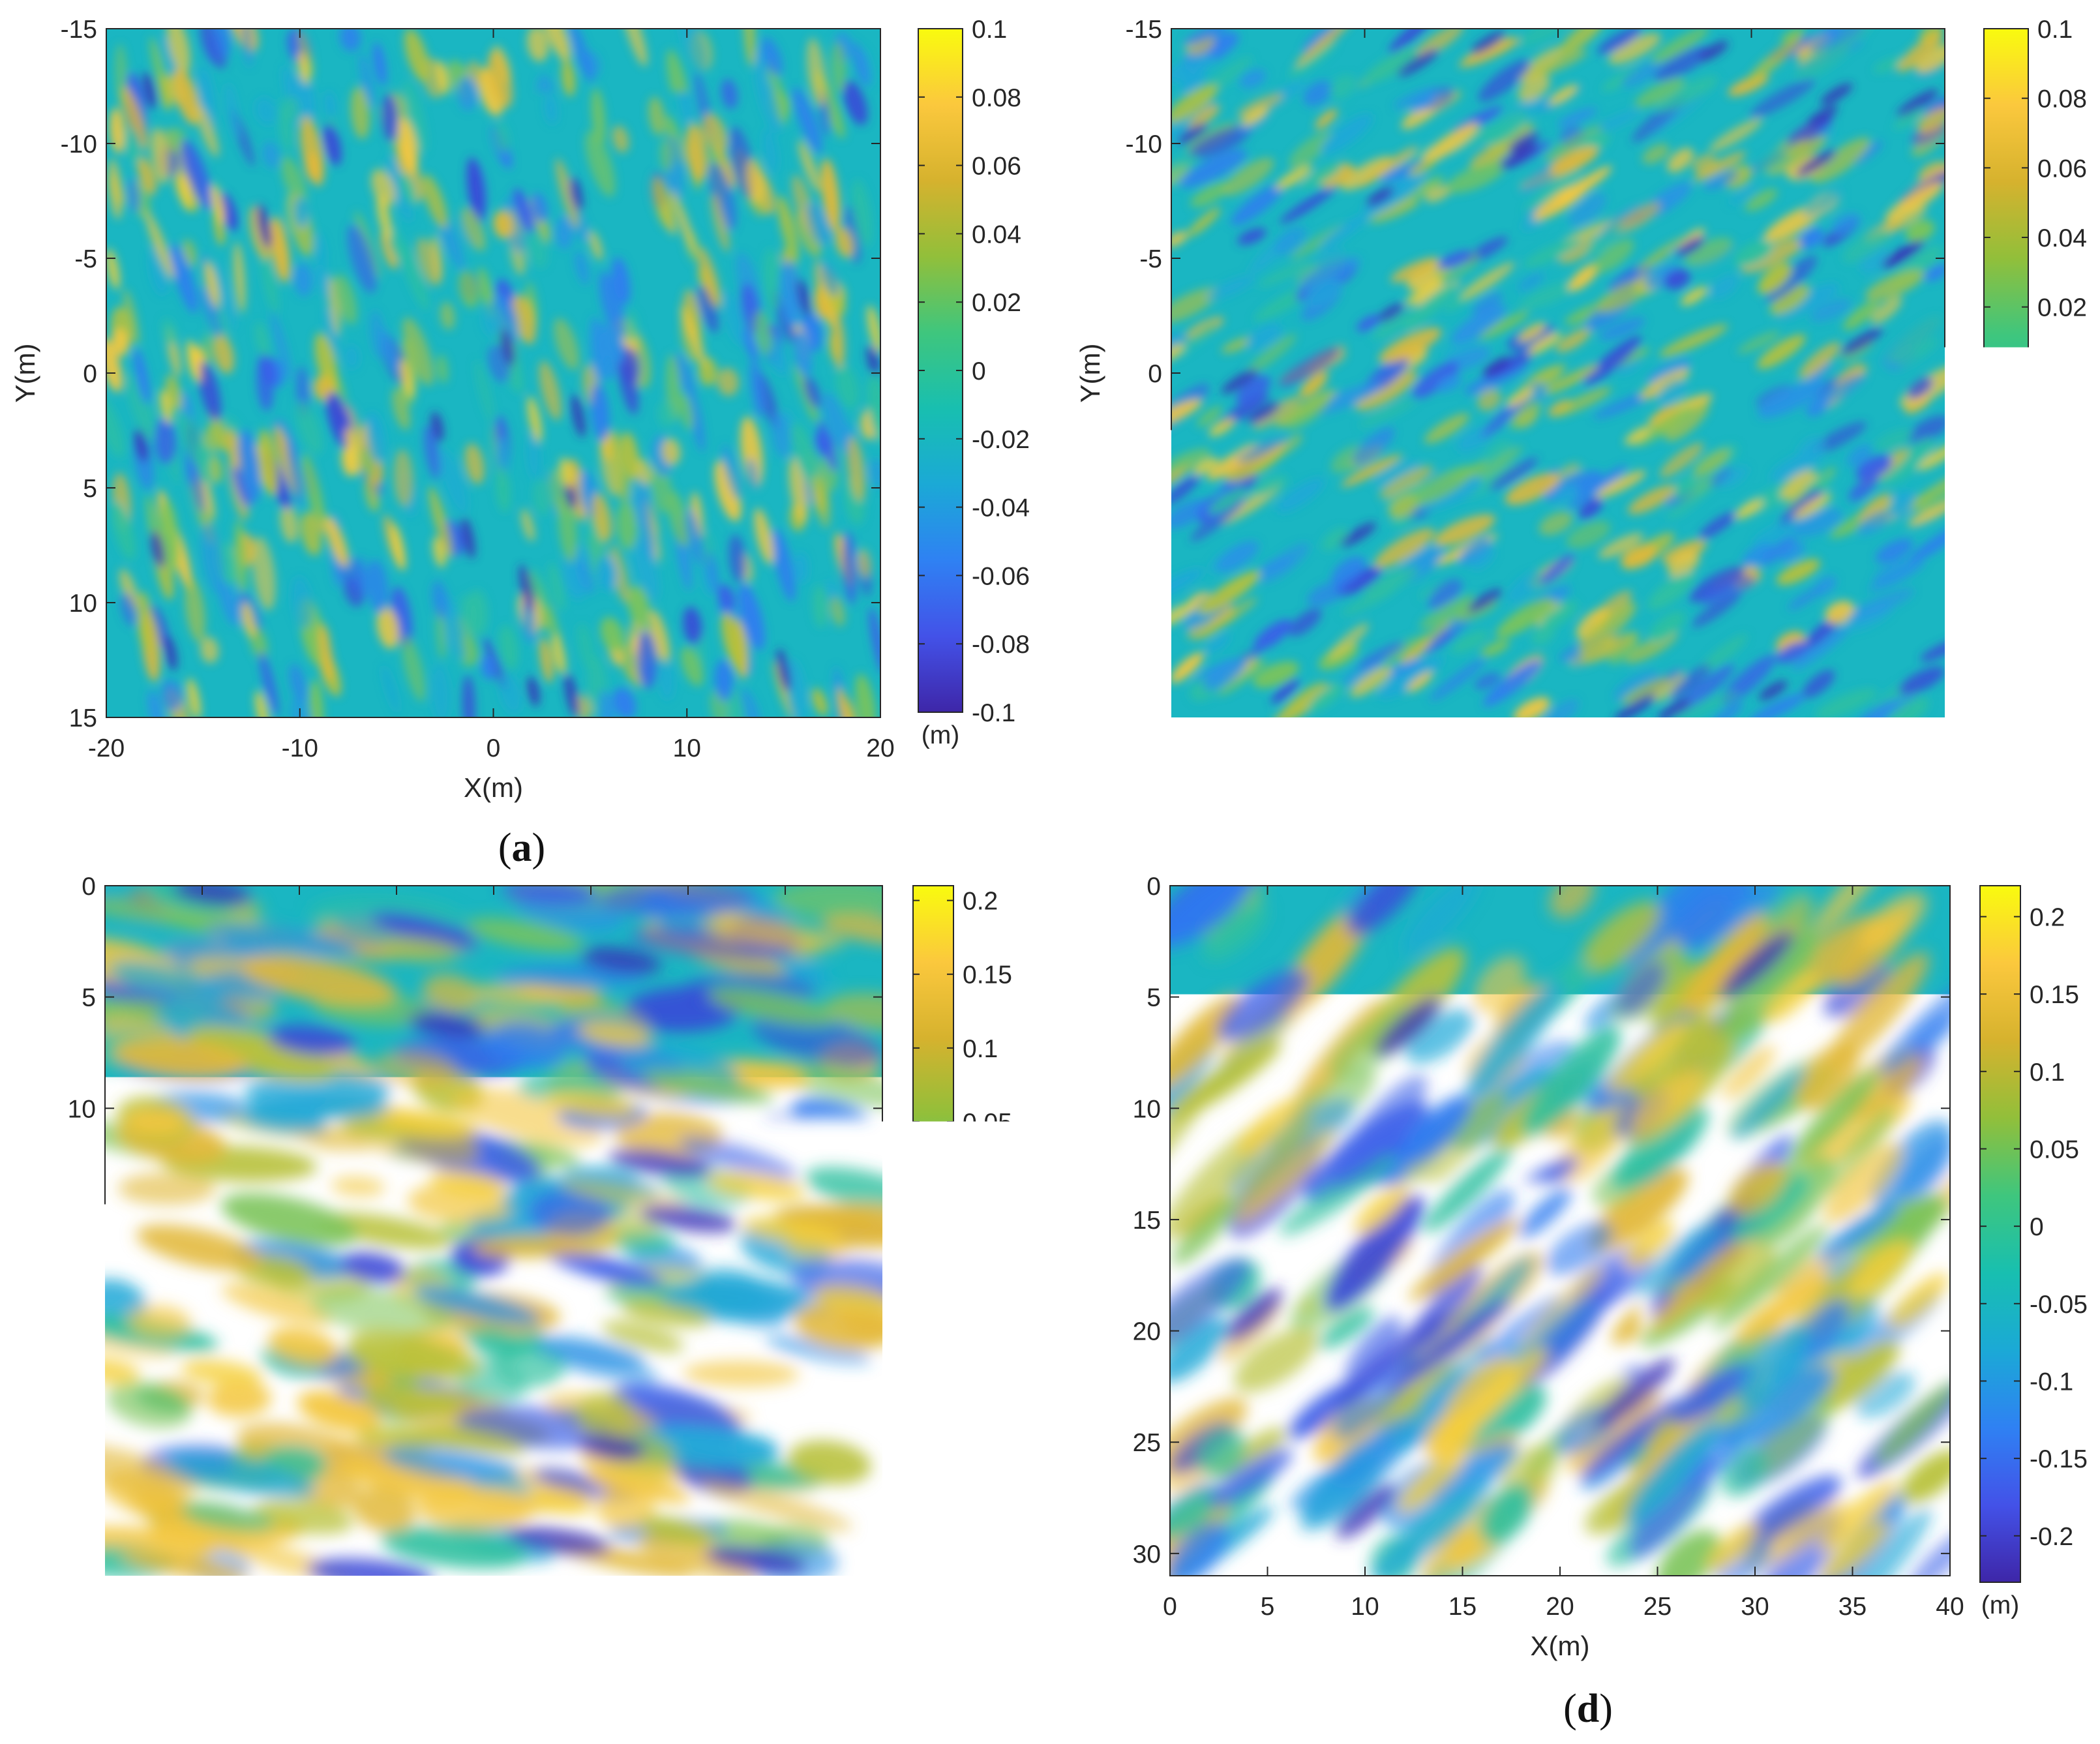 The width and height of the screenshot is (2100, 1744). I want to click on panel-caption-b: (b), so click(1588, 848).